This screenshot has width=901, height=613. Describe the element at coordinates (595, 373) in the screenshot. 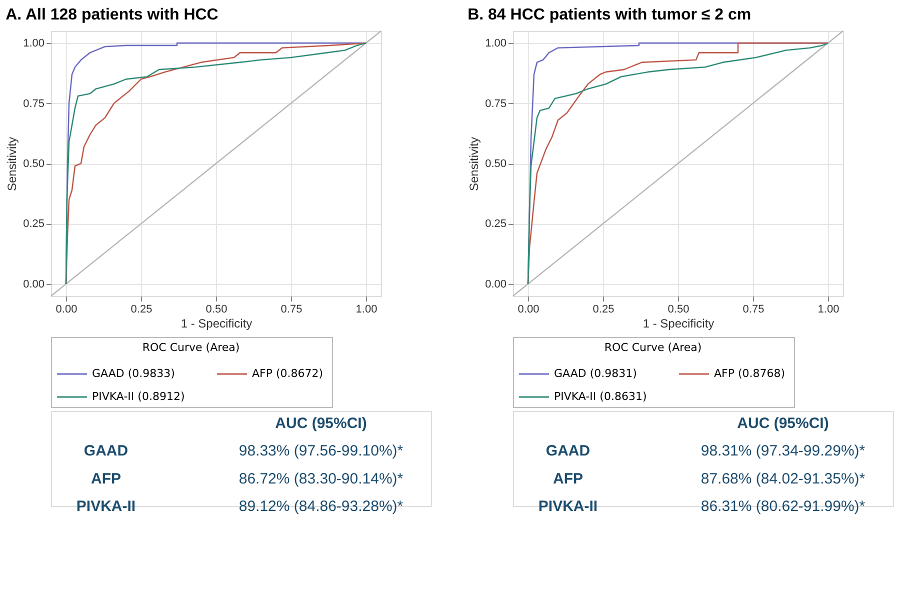

I see `legend-label: GAAD (0.9831)` at that location.